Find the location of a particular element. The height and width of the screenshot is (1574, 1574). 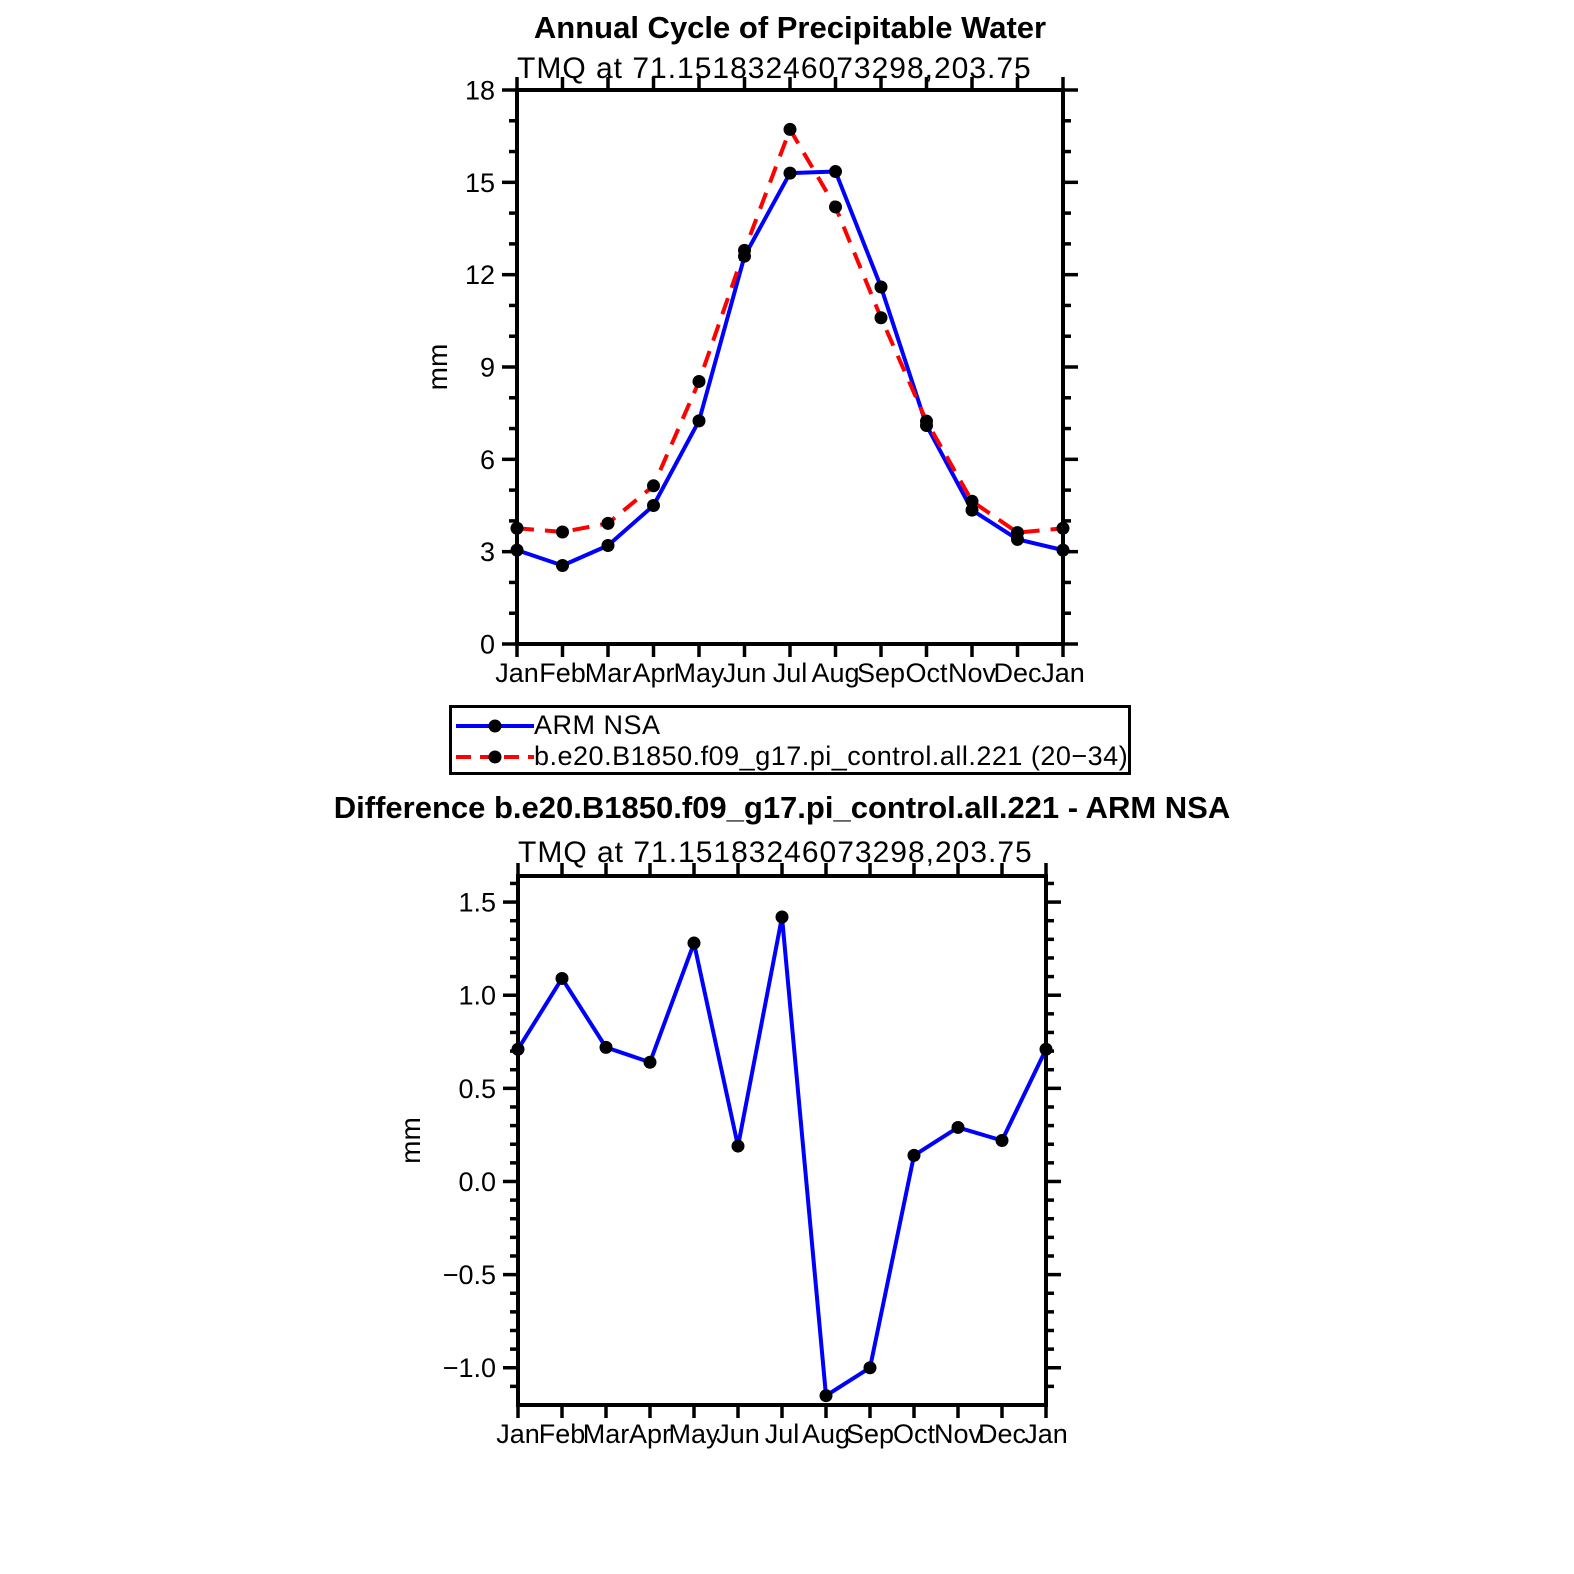

bottom-chart-y-tick-label: 1.5 is located at coordinates (477, 903).